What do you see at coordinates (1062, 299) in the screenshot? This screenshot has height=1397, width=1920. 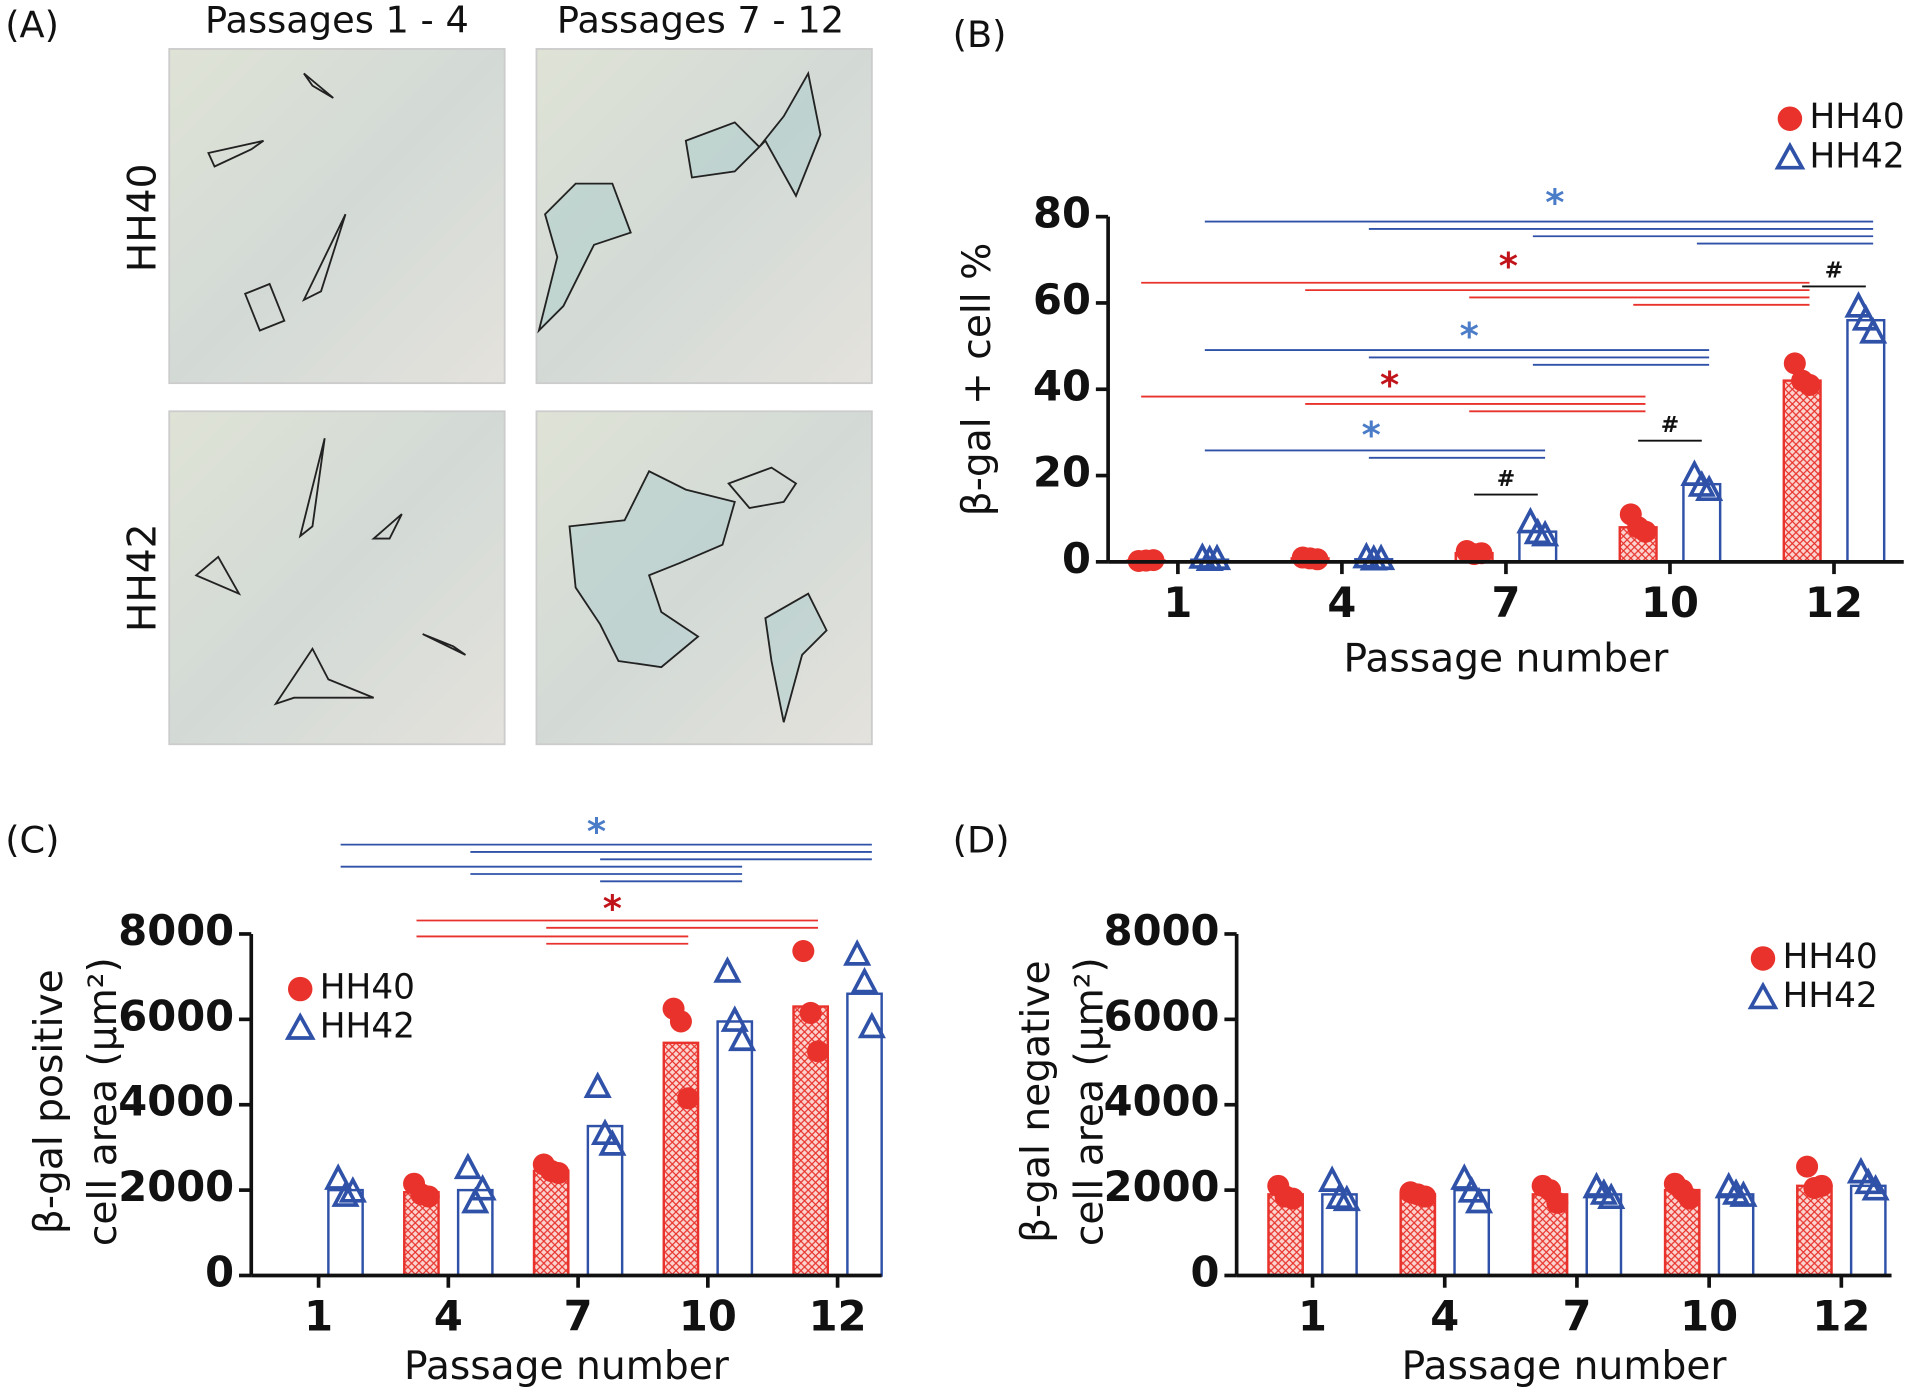 I see `y-tick-label: 60` at bounding box center [1062, 299].